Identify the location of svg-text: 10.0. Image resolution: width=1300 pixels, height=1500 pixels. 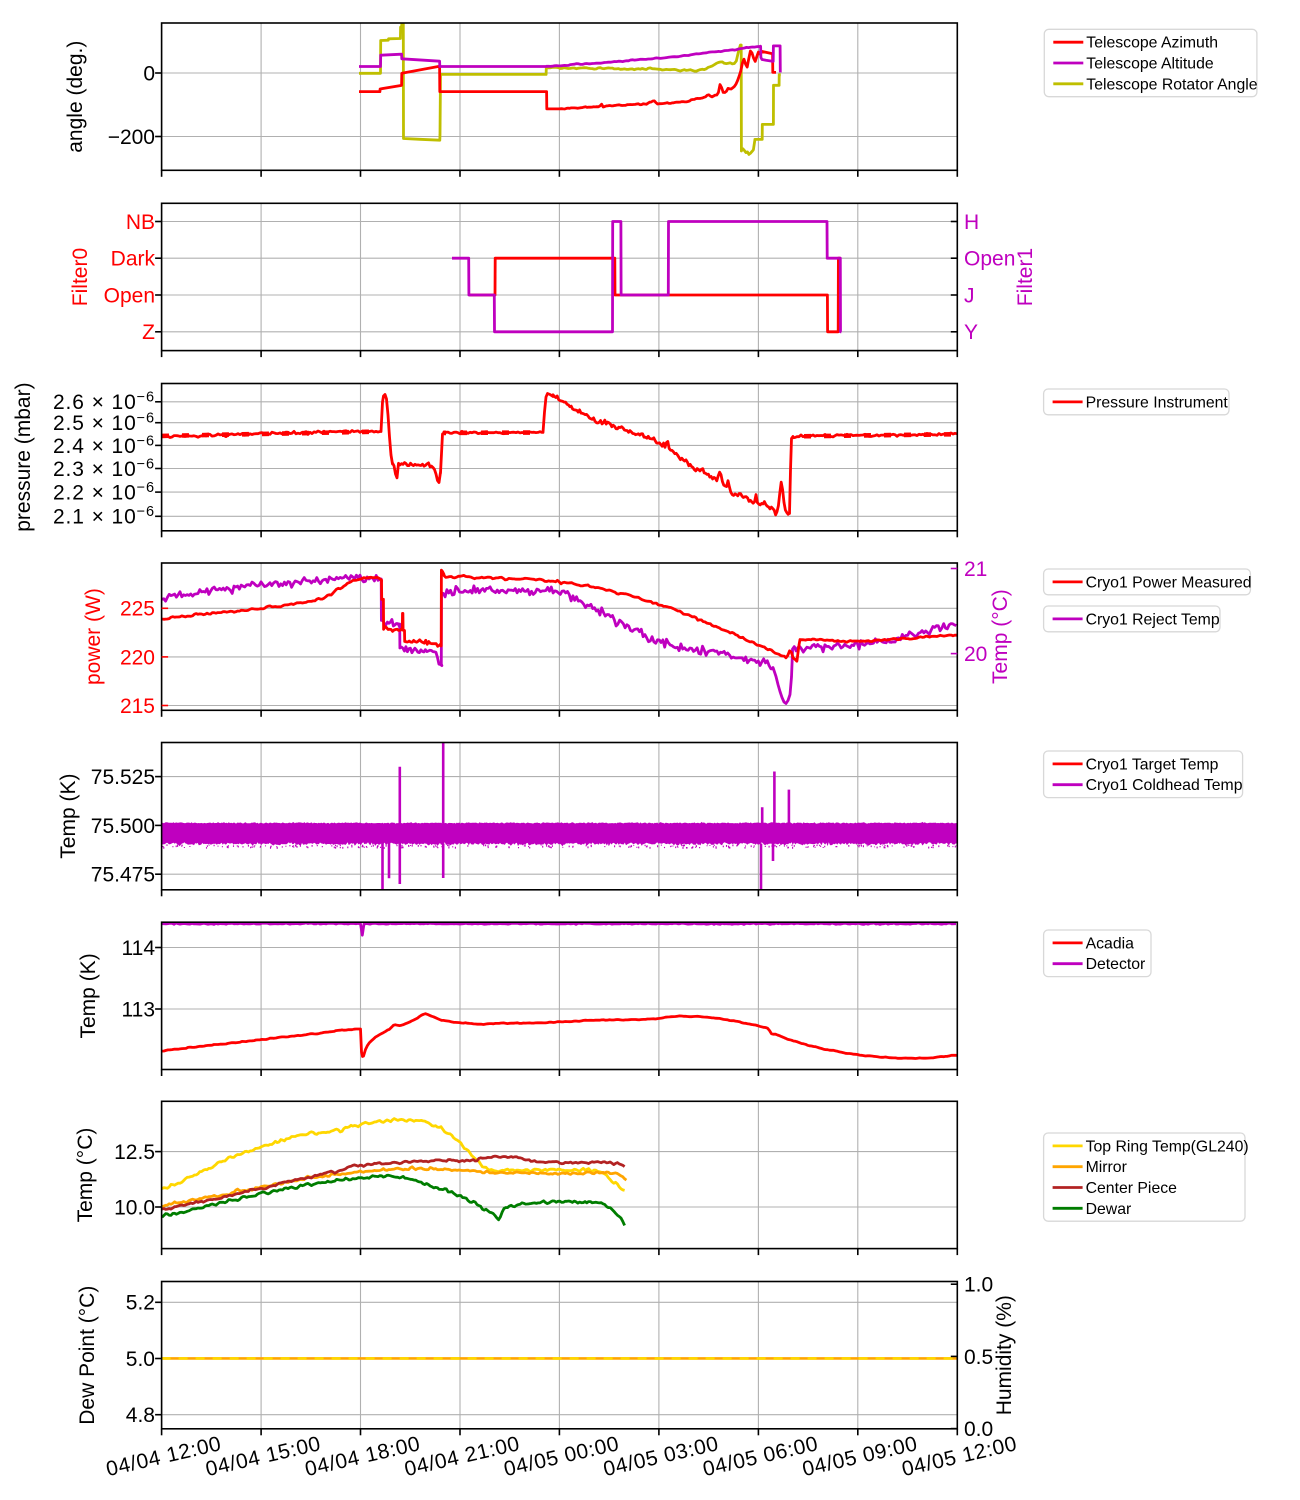
(134, 1207).